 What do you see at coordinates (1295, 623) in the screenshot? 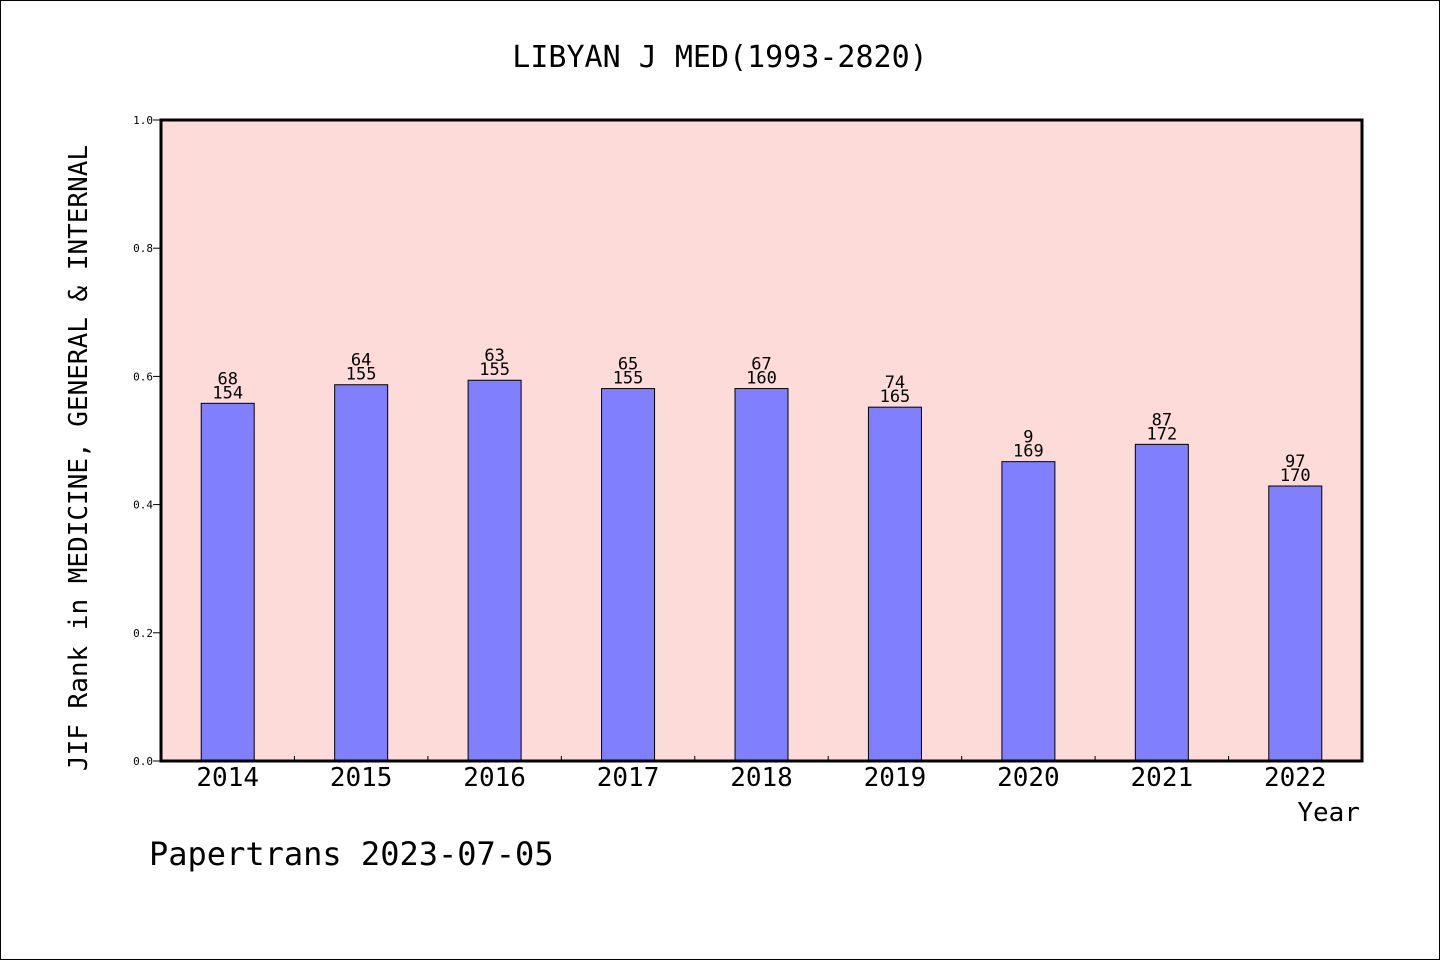
I see `bar-2022` at bounding box center [1295, 623].